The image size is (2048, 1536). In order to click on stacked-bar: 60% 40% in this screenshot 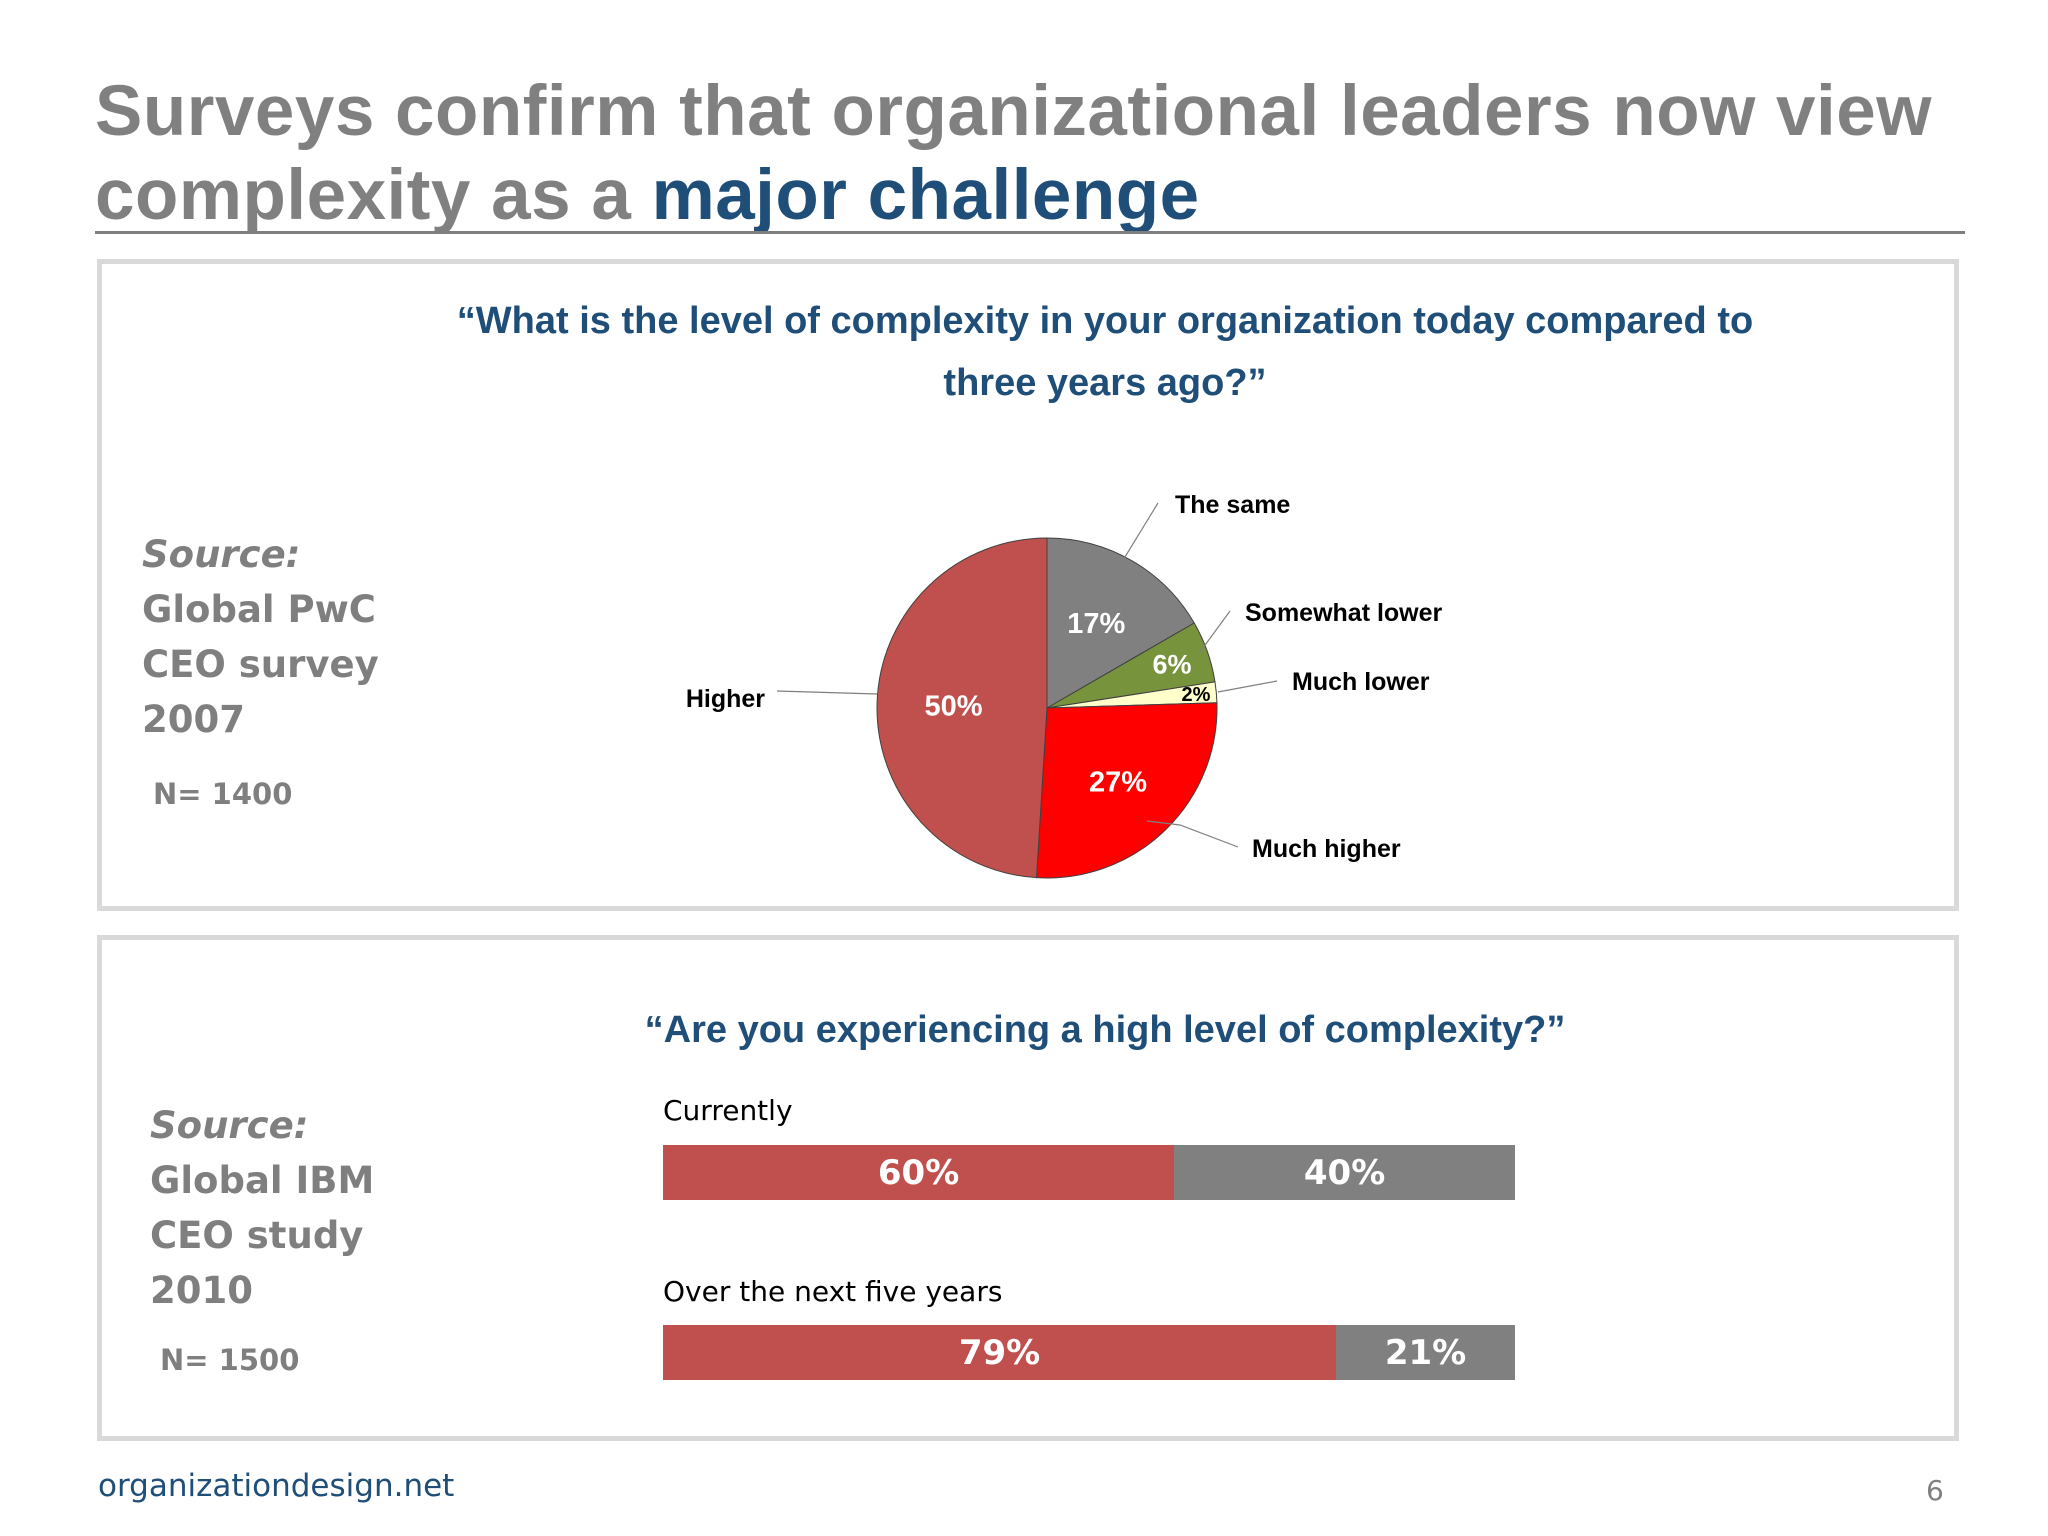, I will do `click(1089, 1172)`.